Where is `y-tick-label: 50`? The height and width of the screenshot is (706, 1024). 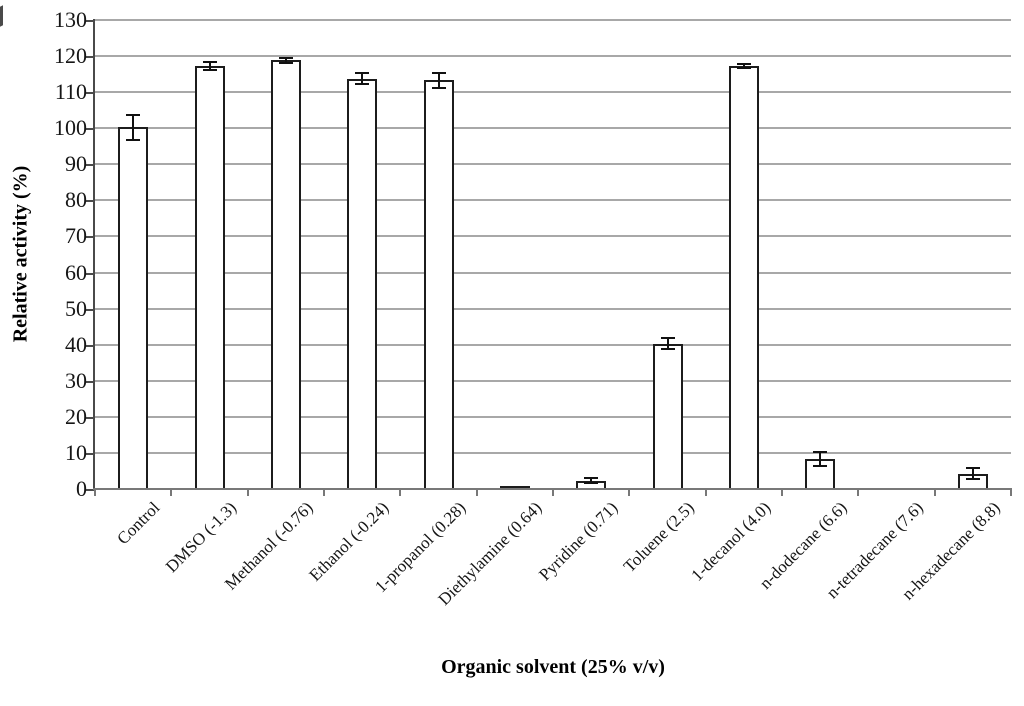 y-tick-label: 50 is located at coordinates (76, 308).